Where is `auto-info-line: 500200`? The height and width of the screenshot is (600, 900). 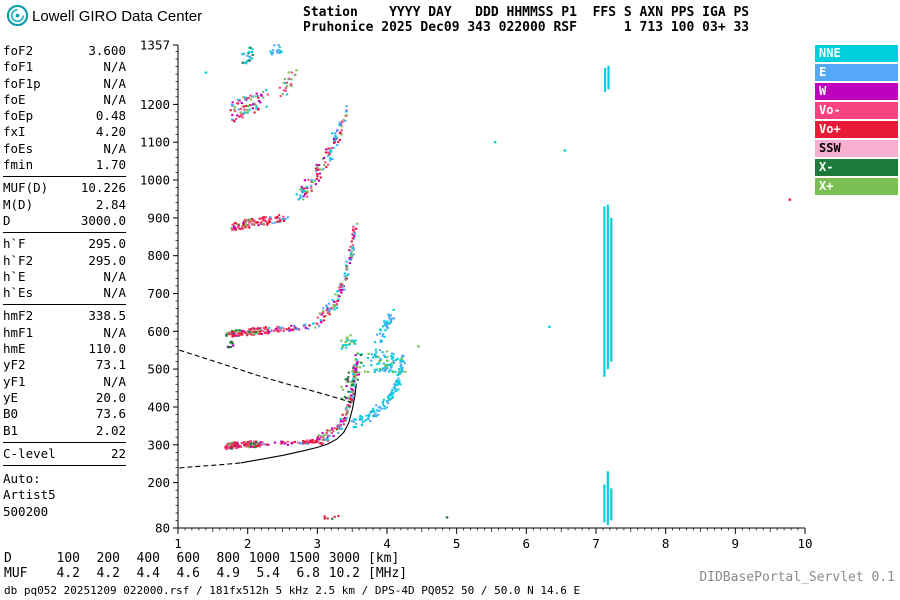 auto-info-line: 500200 is located at coordinates (26, 511).